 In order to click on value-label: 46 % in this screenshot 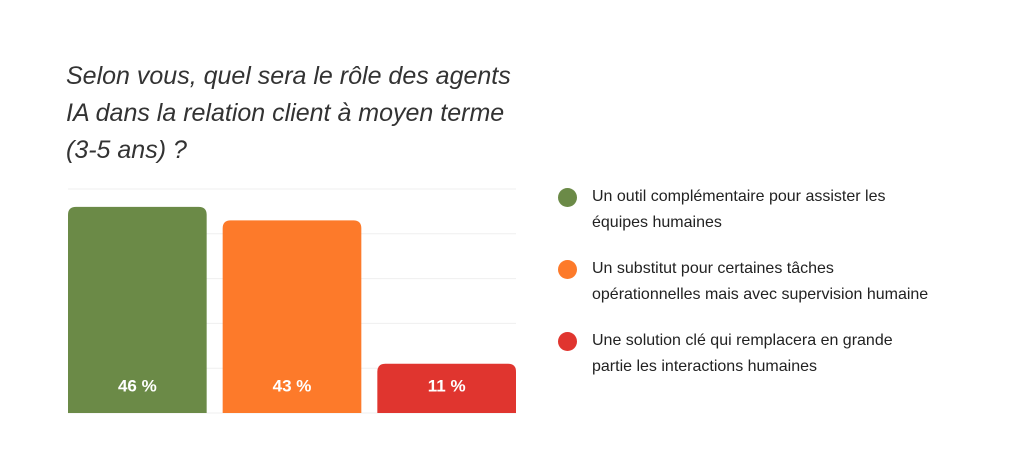, I will do `click(137, 385)`.